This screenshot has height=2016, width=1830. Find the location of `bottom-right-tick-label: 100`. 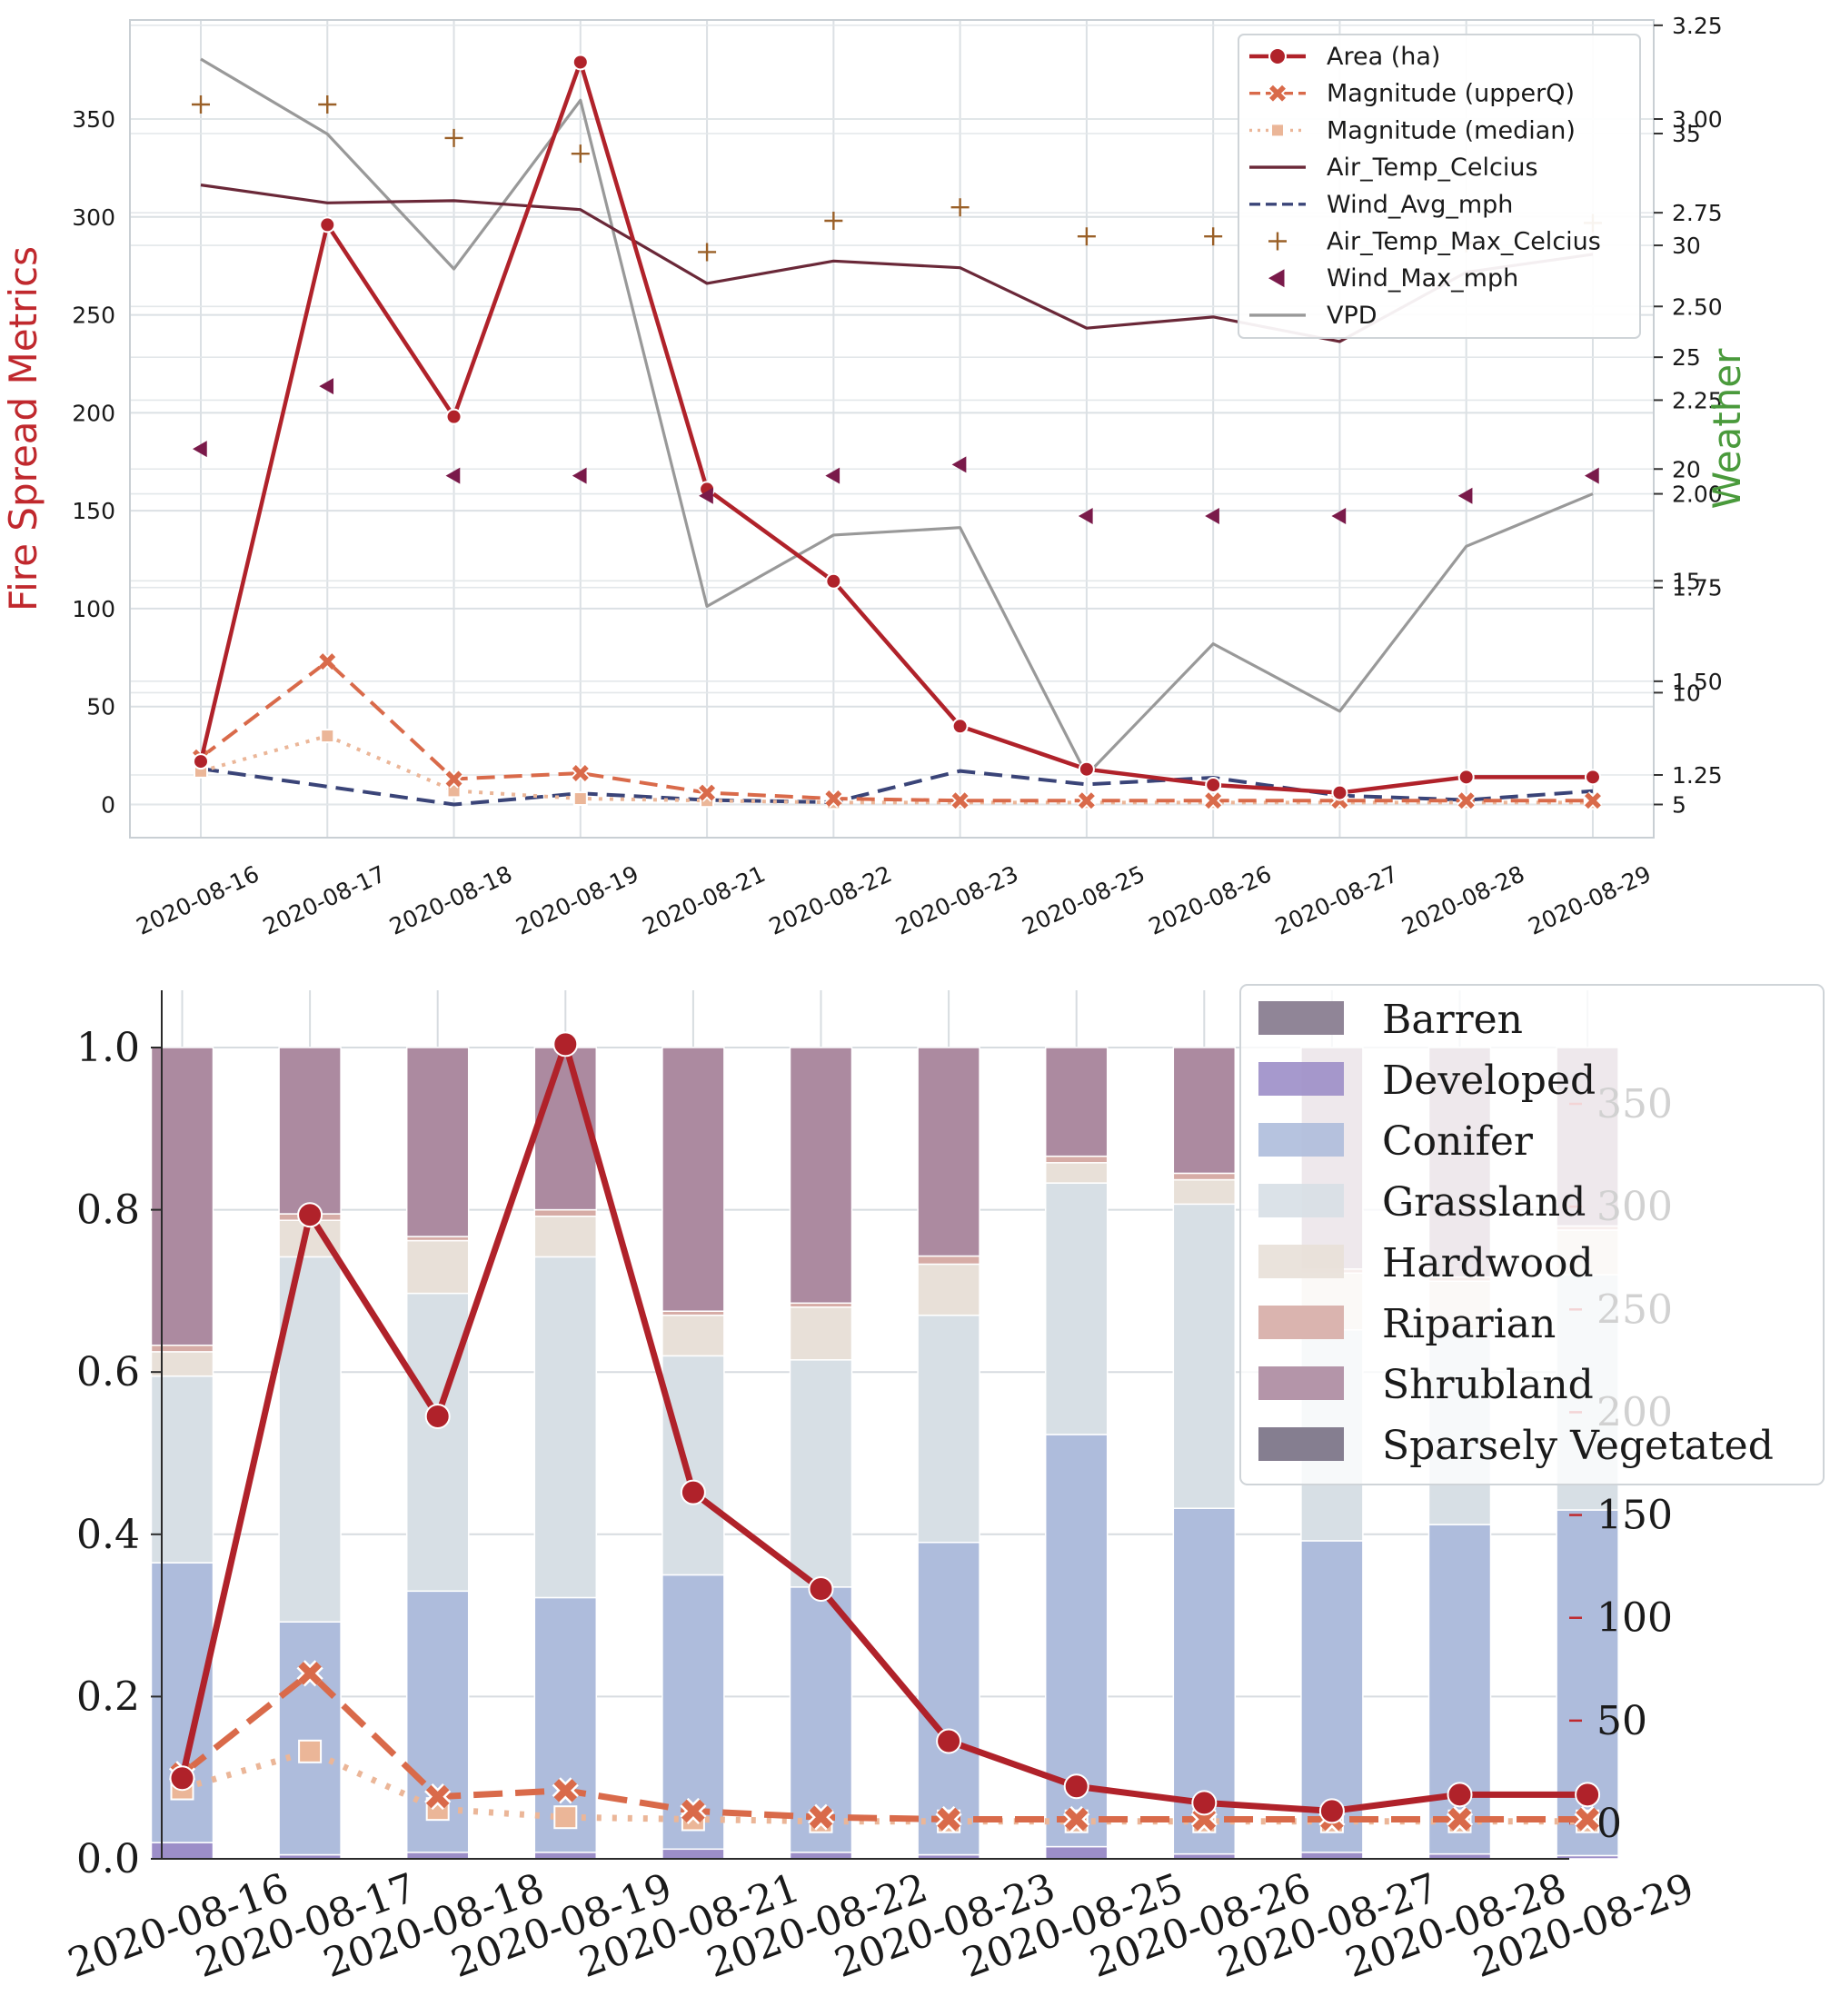

bottom-right-tick-label: 100 is located at coordinates (1634, 1618).